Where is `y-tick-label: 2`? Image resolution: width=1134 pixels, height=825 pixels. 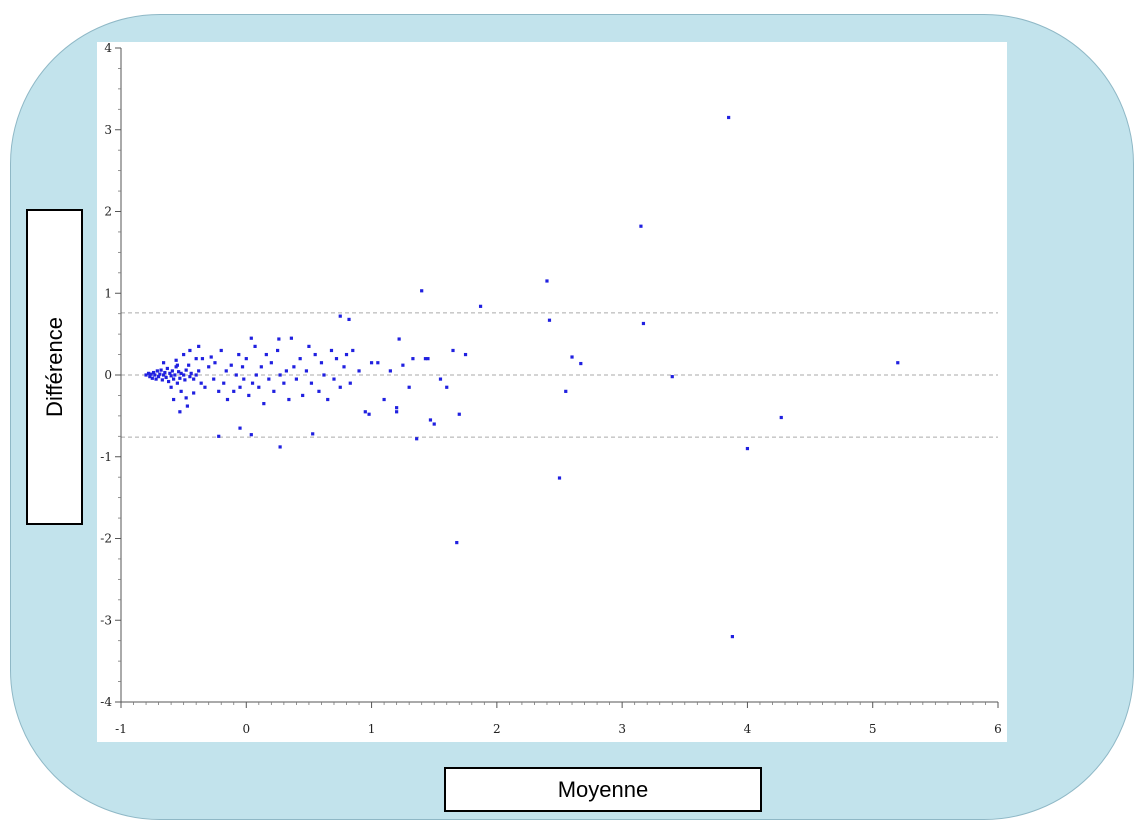
y-tick-label: 2 is located at coordinates (108, 212).